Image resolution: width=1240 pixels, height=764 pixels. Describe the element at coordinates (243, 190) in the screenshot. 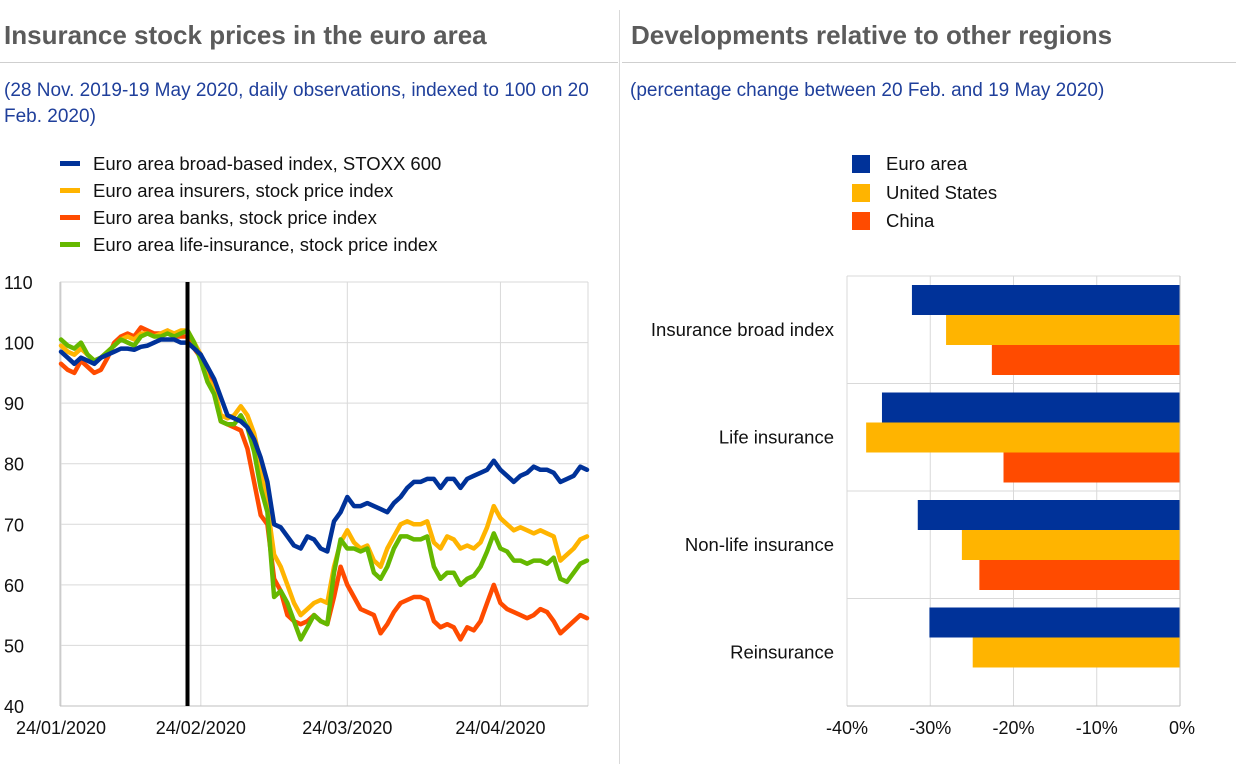

I see `legend-label: Euro area insurers, stock price index` at that location.